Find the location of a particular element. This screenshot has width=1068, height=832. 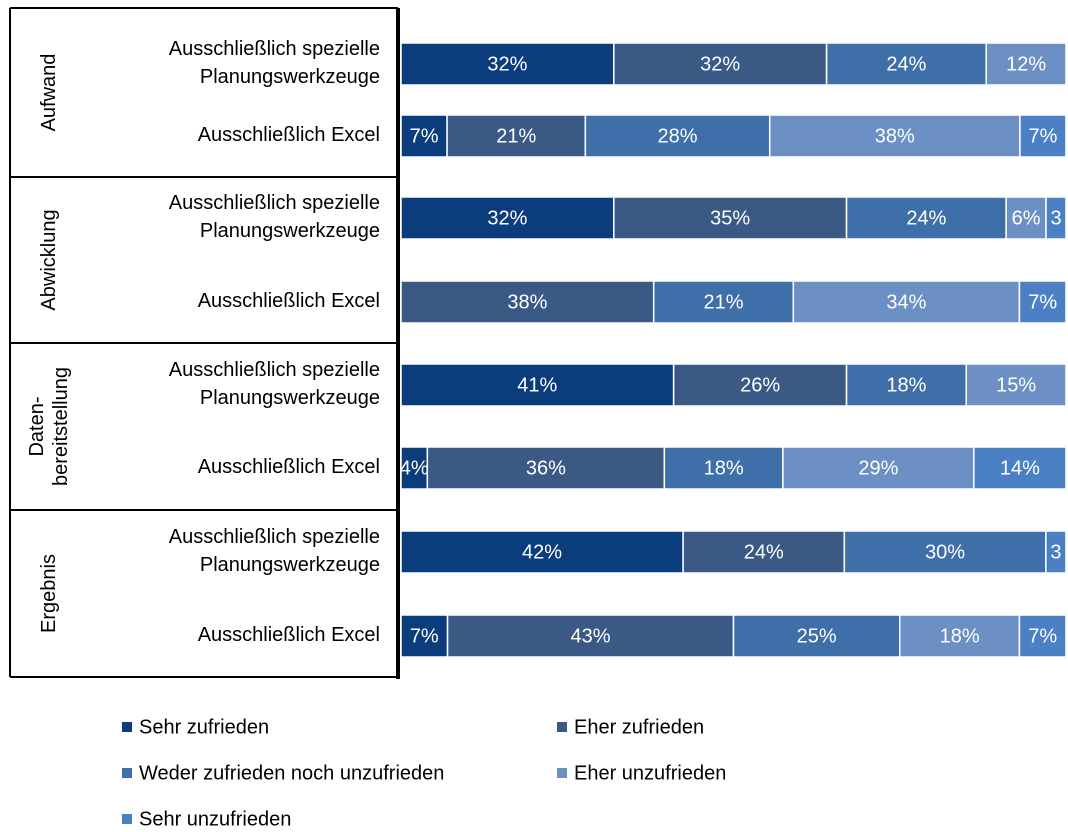

value-label: 26% is located at coordinates (760, 385).